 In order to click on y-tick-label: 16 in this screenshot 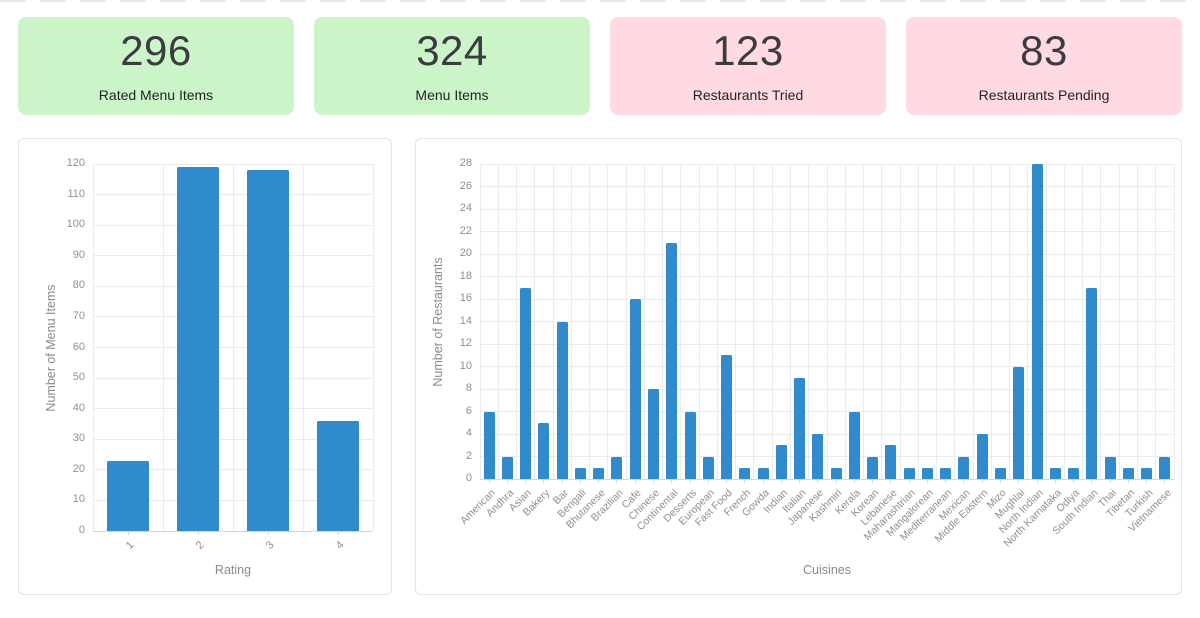, I will do `click(465, 298)`.